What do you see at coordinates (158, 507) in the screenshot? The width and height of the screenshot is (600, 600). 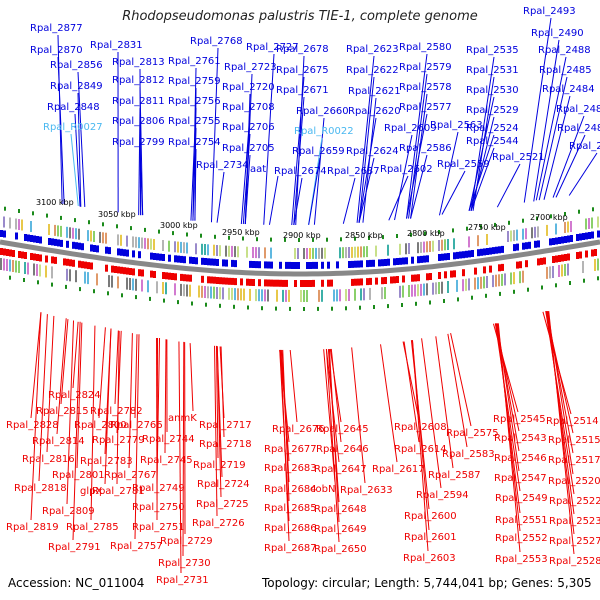 I see `bottom-gene-label: Rpal_2750` at bounding box center [158, 507].